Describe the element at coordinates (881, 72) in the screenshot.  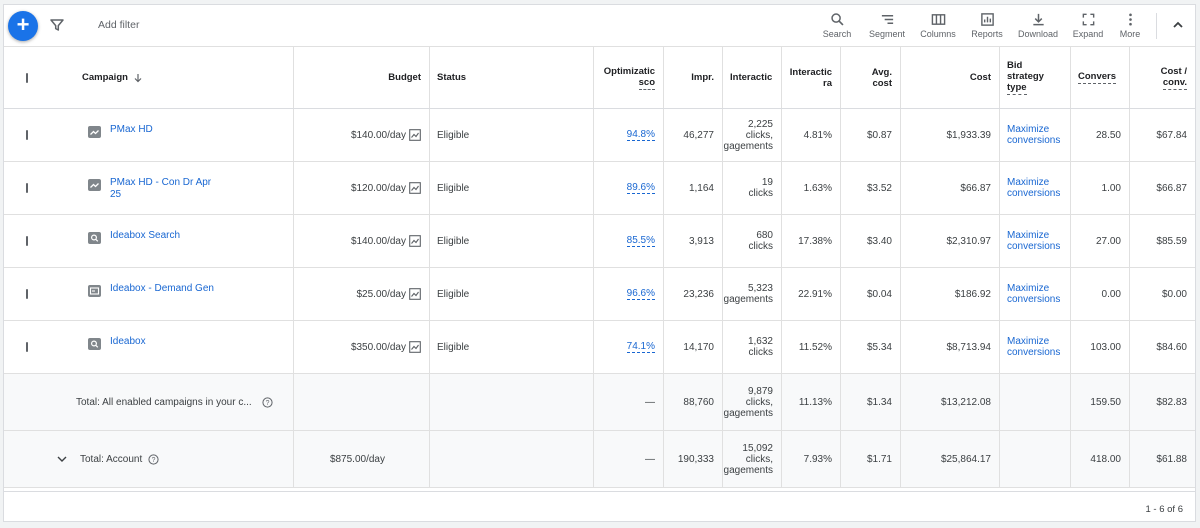
I see `avg-cost-header-line1: Avg.` at that location.